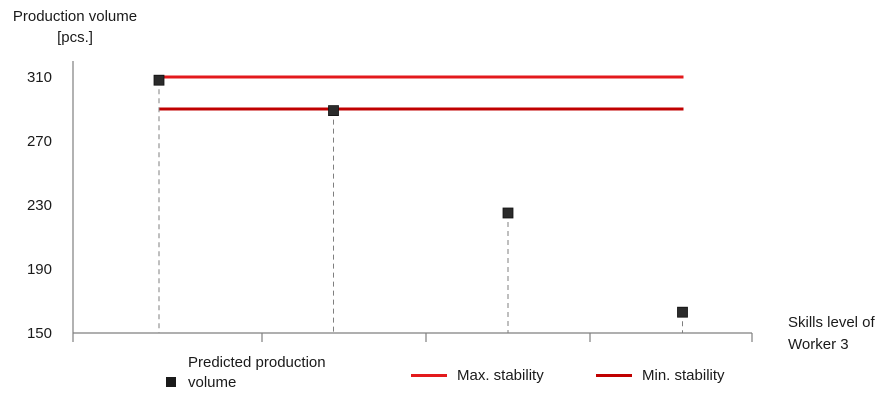 This screenshot has width=890, height=418. What do you see at coordinates (333, 349) in the screenshot?
I see `x-tick-label-2: 2` at bounding box center [333, 349].